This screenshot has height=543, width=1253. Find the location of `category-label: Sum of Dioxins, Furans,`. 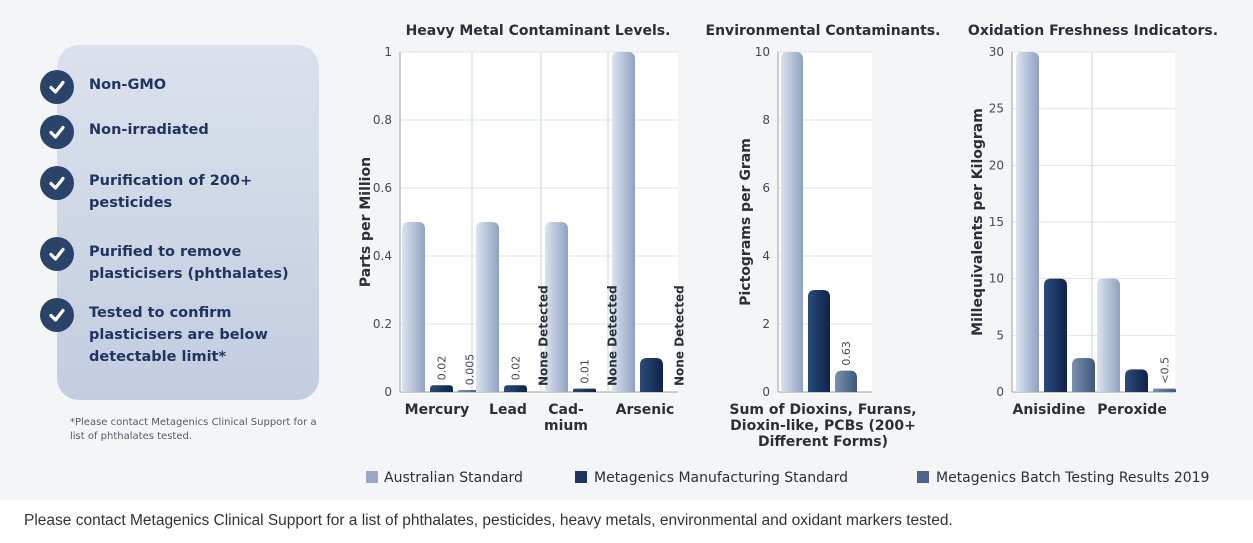

category-label: Sum of Dioxins, Furans, is located at coordinates (822, 410).